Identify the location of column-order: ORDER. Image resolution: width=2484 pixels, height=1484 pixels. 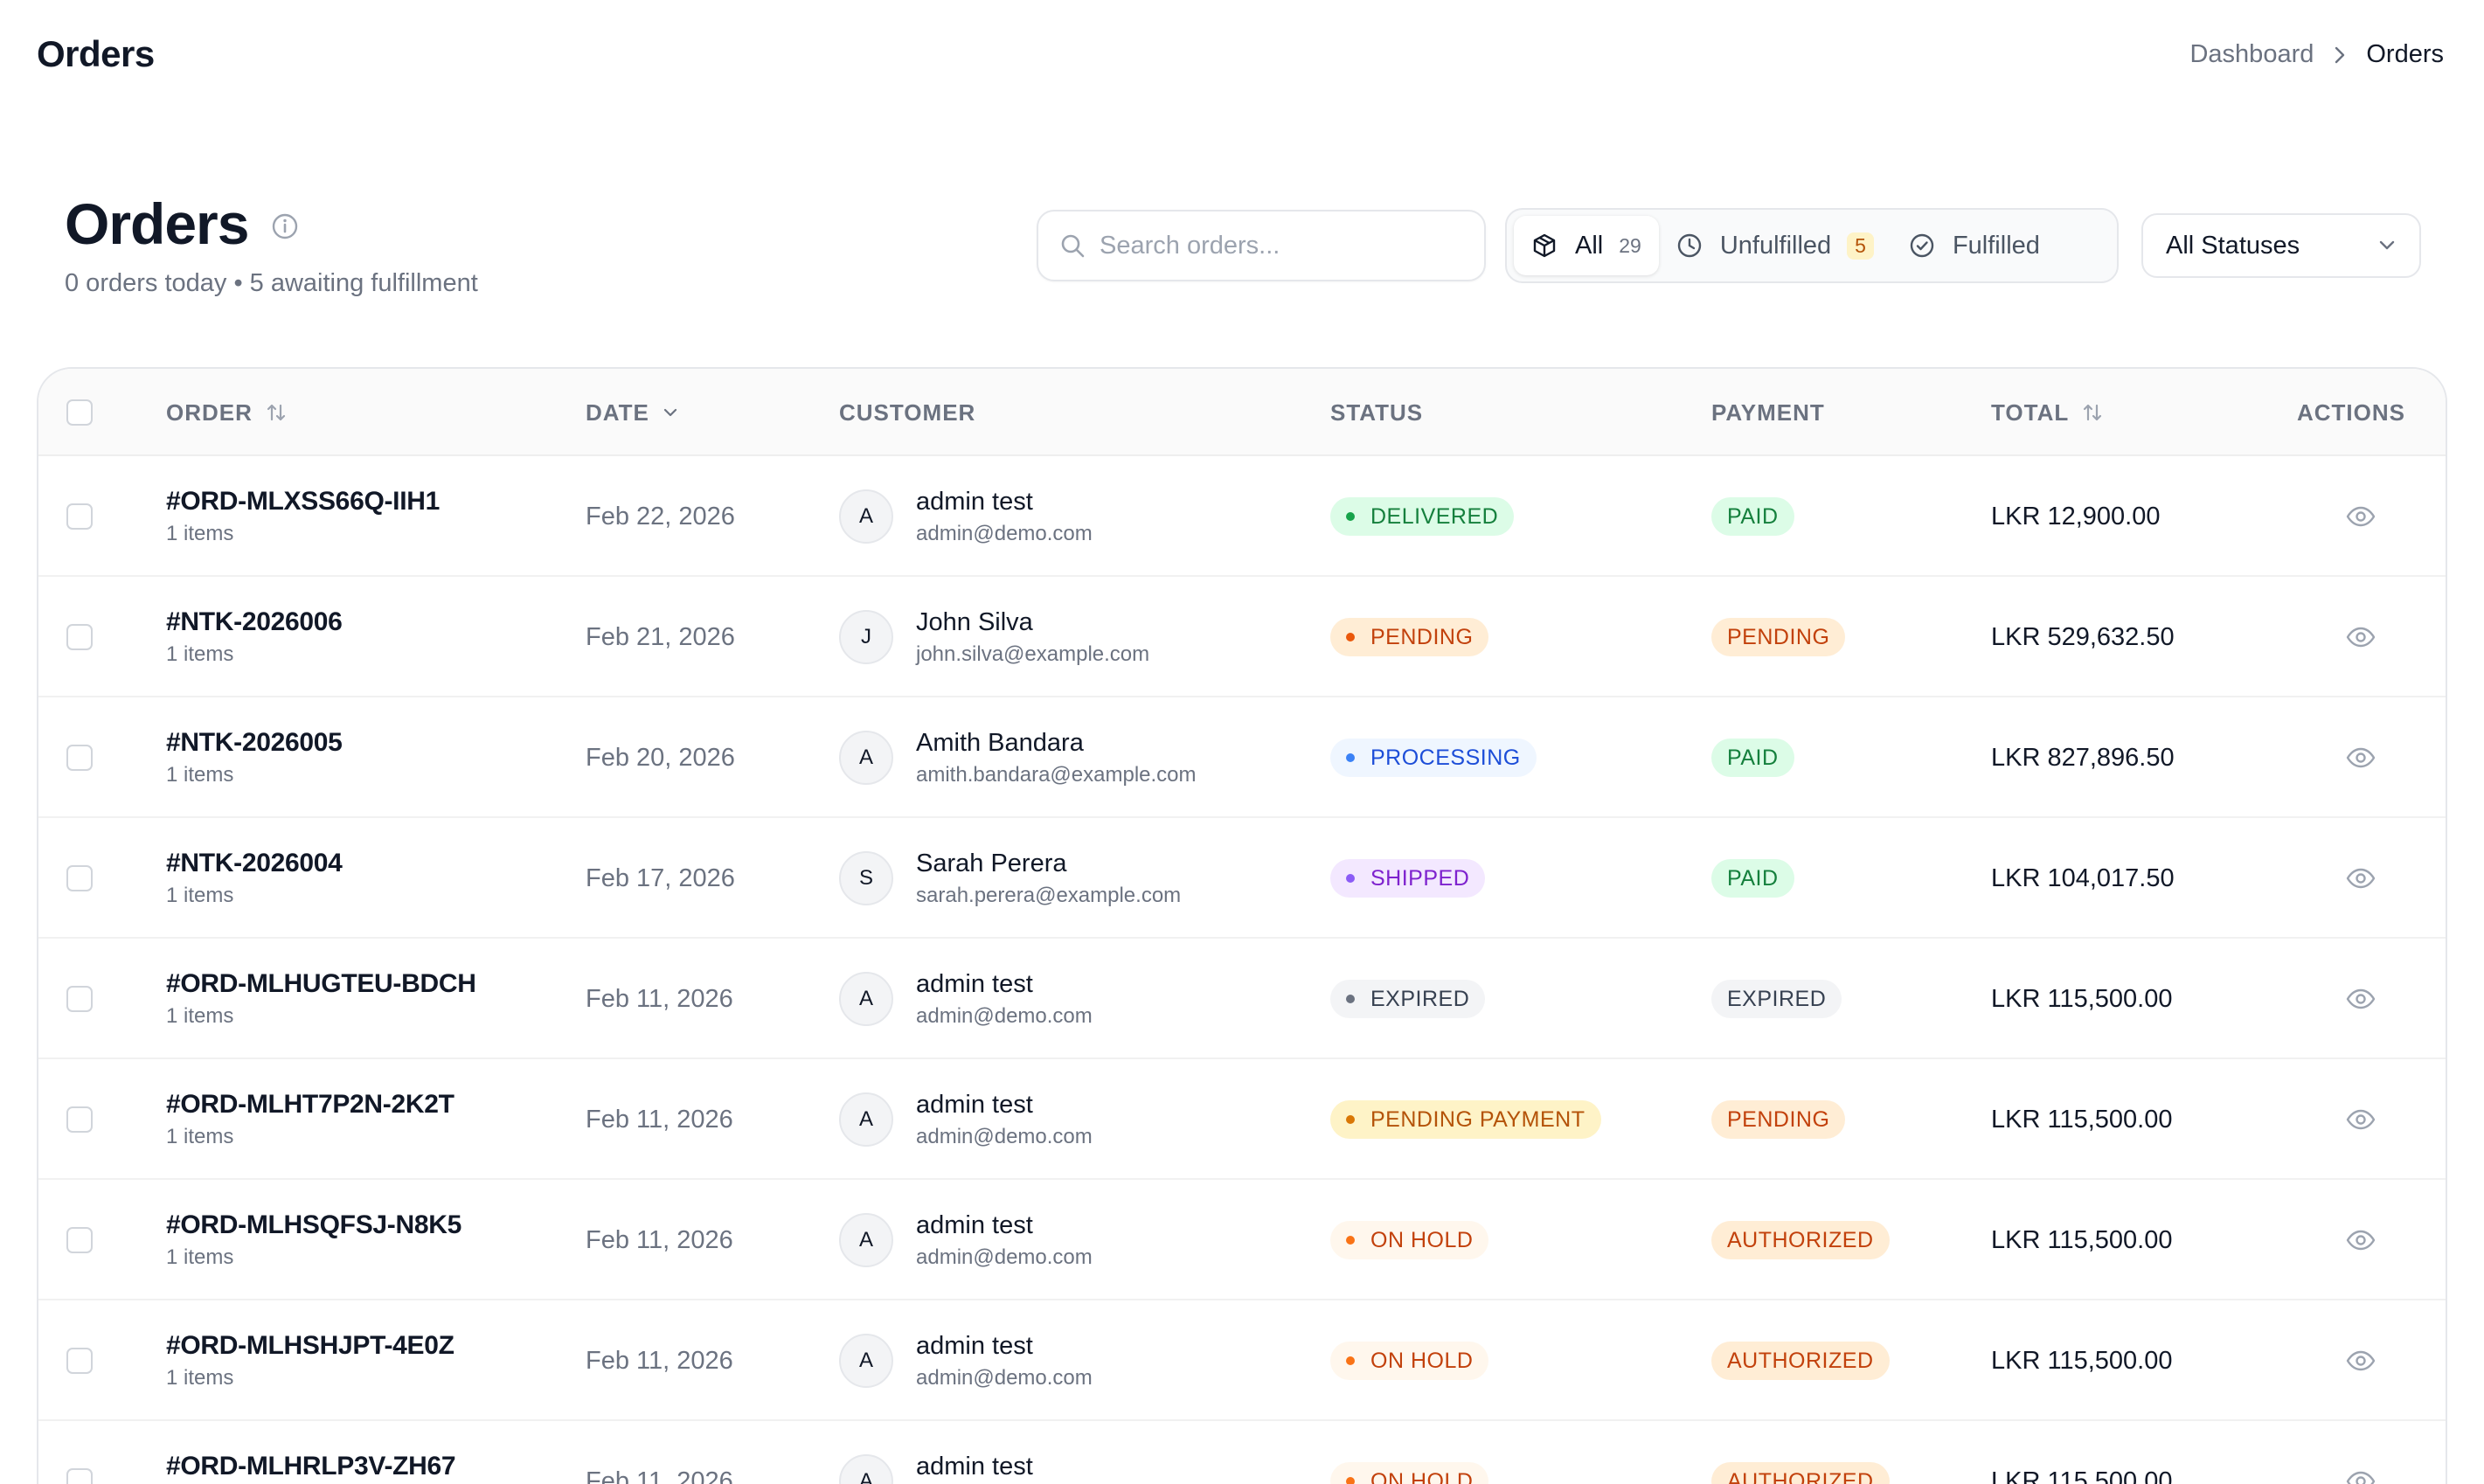
(227, 412).